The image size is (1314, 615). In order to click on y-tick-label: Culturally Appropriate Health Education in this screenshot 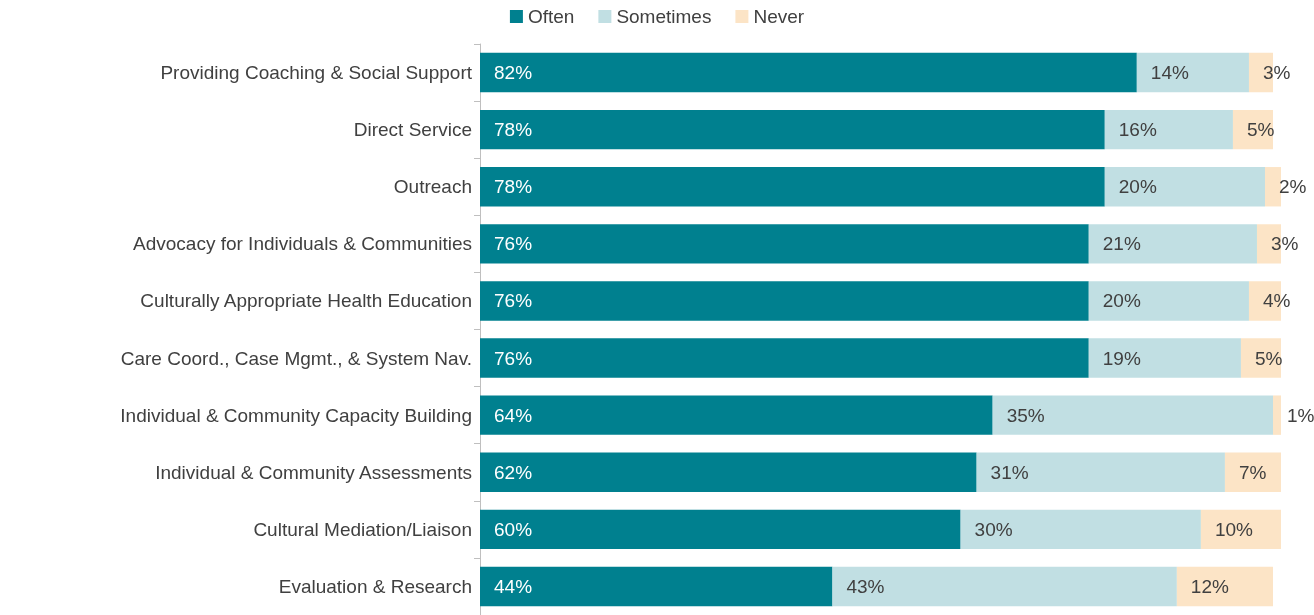, I will do `click(306, 301)`.